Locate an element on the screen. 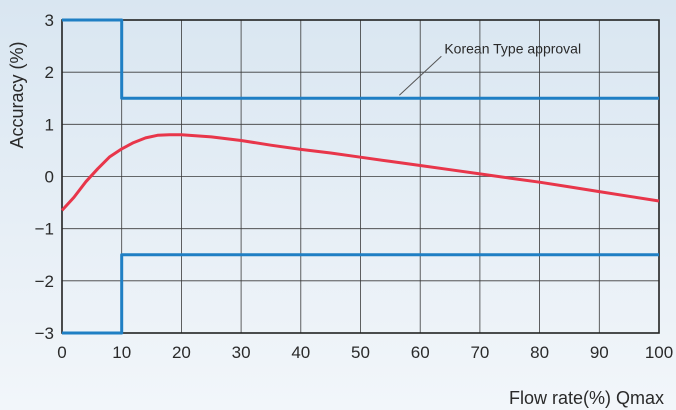  x-tick-label: 70 is located at coordinates (479, 352).